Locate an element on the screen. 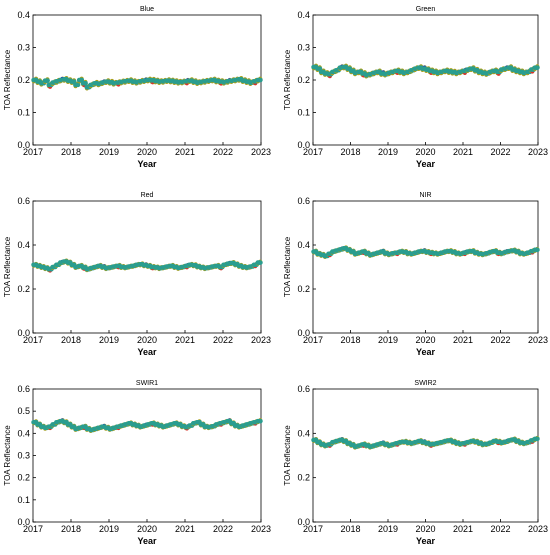 This screenshot has height=555, width=550. panel-title: Green is located at coordinates (426, 9).